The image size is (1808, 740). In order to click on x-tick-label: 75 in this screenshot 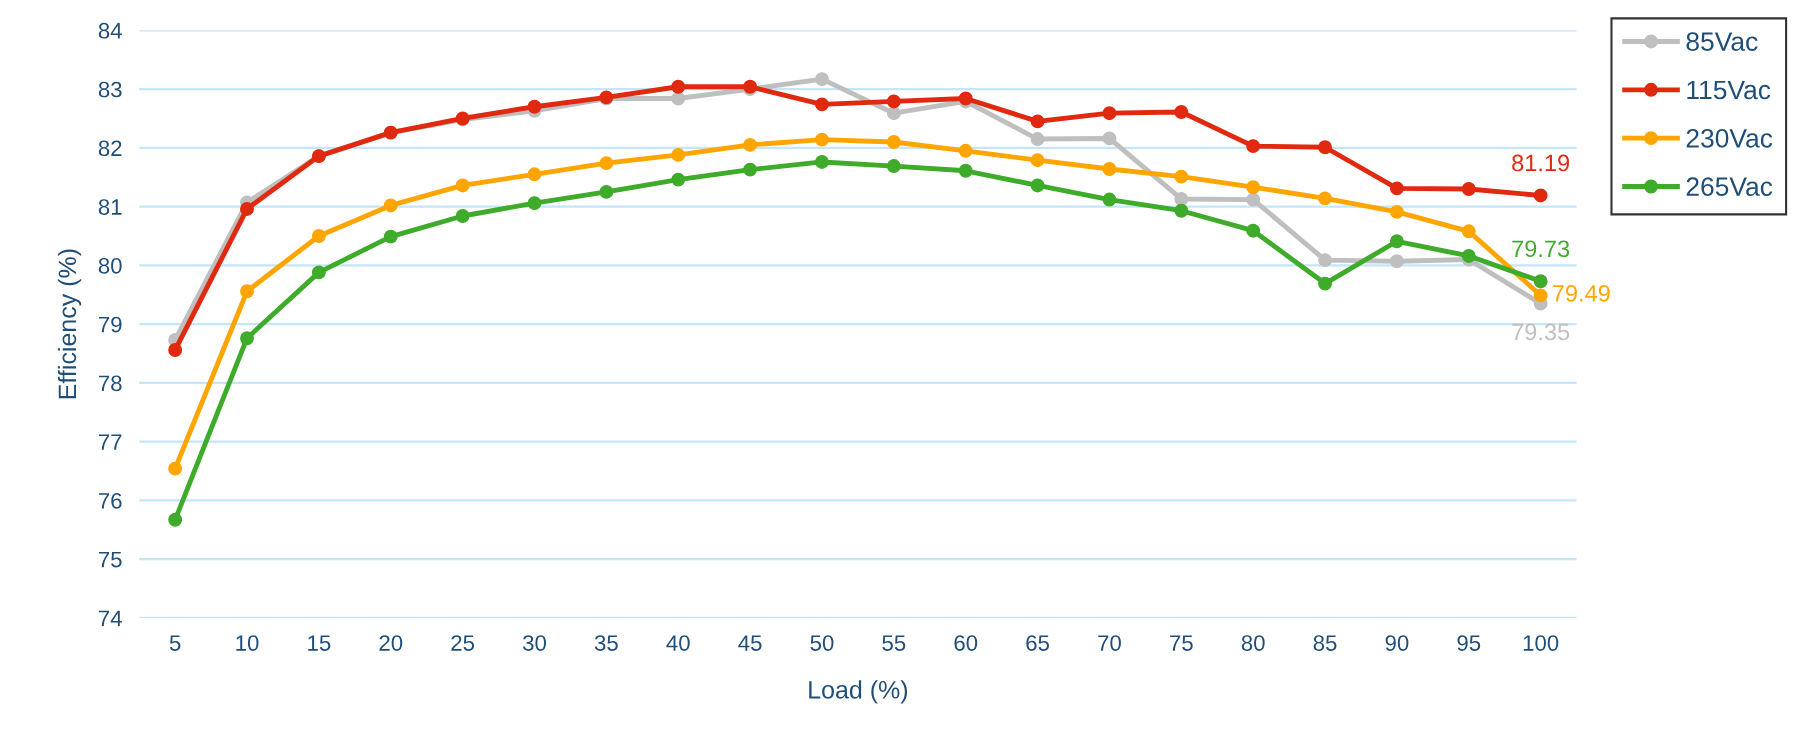, I will do `click(1181, 643)`.